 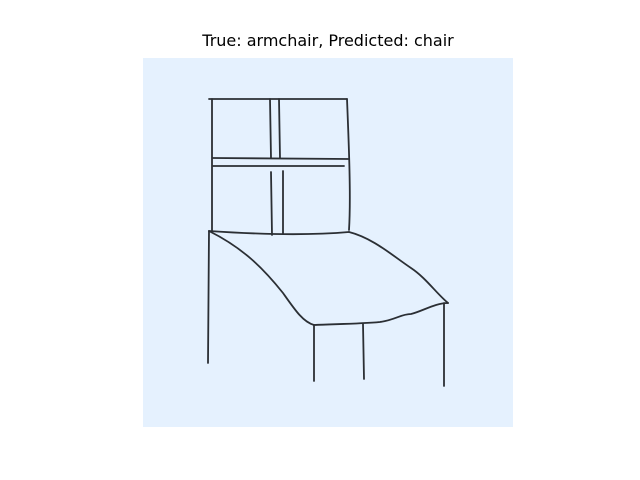 I want to click on backrest-rail-upper, so click(x=281, y=158).